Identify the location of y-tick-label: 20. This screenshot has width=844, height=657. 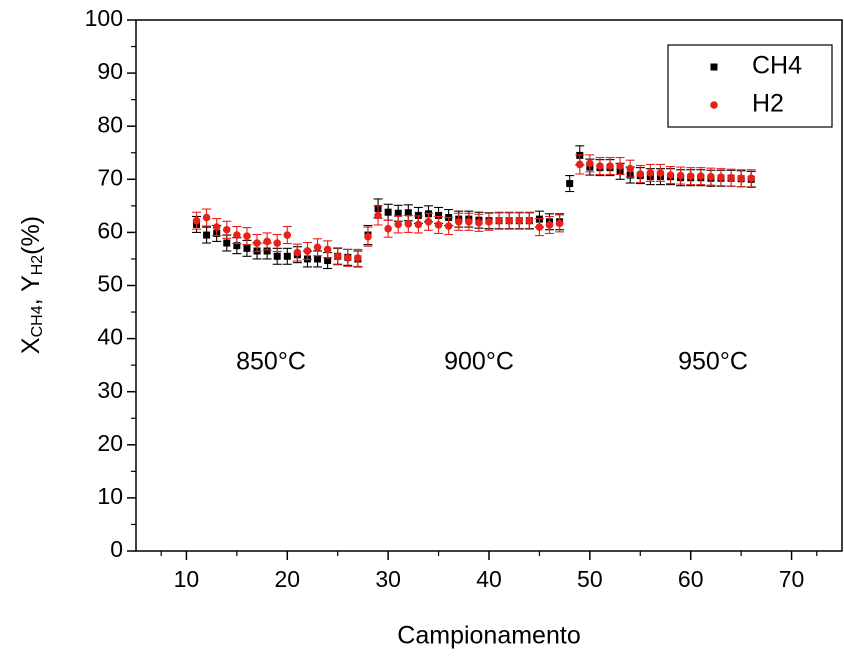
(110, 443).